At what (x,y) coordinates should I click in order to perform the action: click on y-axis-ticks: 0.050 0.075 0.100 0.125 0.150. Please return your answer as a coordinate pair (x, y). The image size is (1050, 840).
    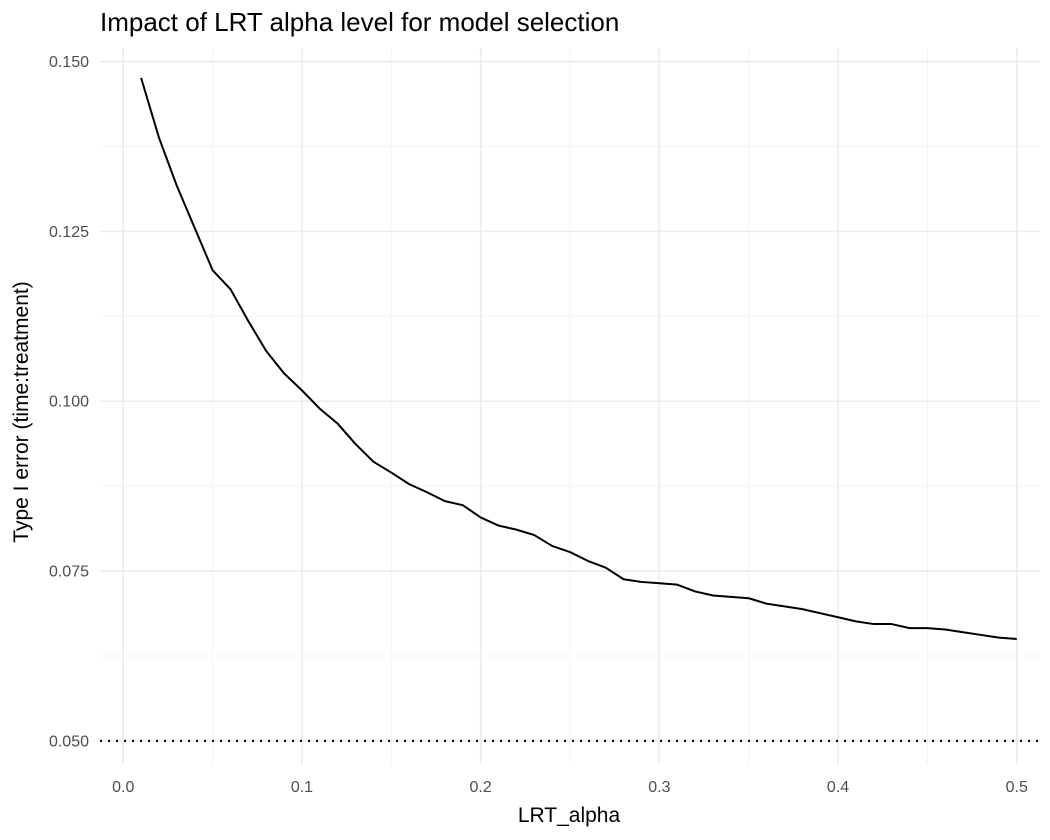
    Looking at the image, I should click on (69, 402).